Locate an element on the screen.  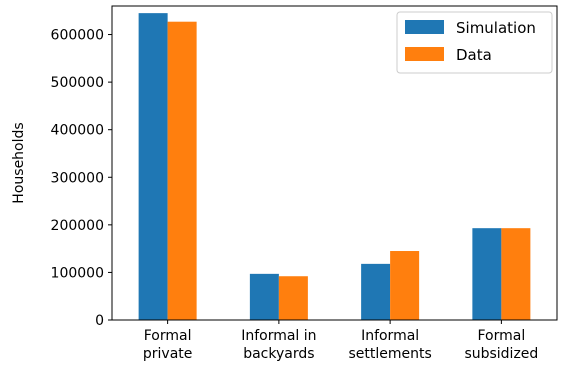
legend-label-simulation: Simulation is located at coordinates (496, 28).